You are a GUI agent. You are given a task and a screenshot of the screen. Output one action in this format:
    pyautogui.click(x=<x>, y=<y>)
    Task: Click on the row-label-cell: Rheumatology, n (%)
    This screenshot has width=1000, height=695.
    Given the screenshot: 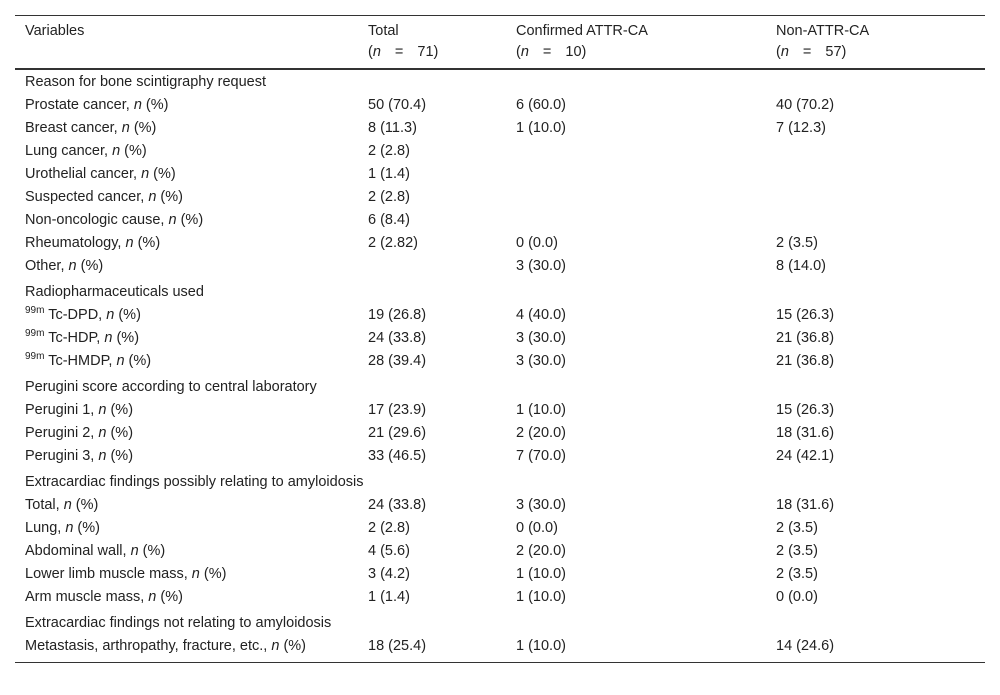 What is the action you would take?
    pyautogui.click(x=191, y=243)
    